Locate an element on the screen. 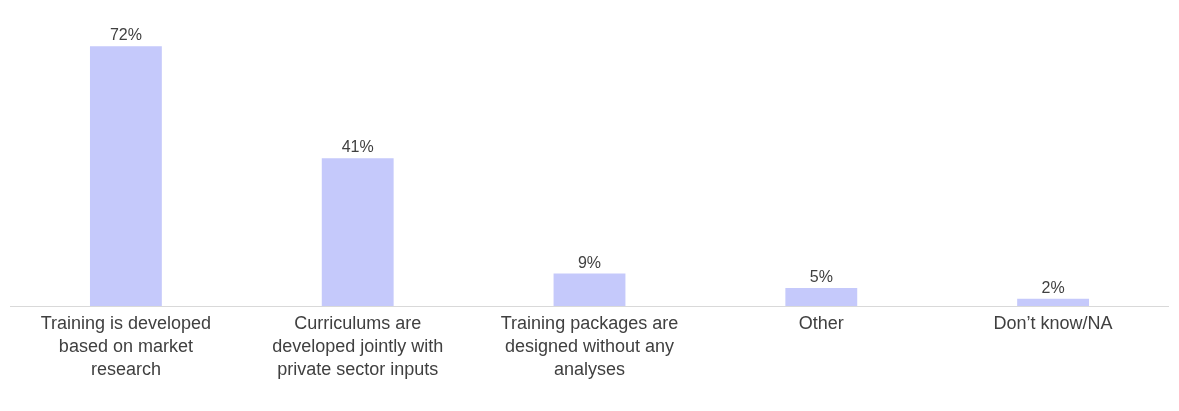 This screenshot has width=1179, height=411. data-label: 9% is located at coordinates (589, 262).